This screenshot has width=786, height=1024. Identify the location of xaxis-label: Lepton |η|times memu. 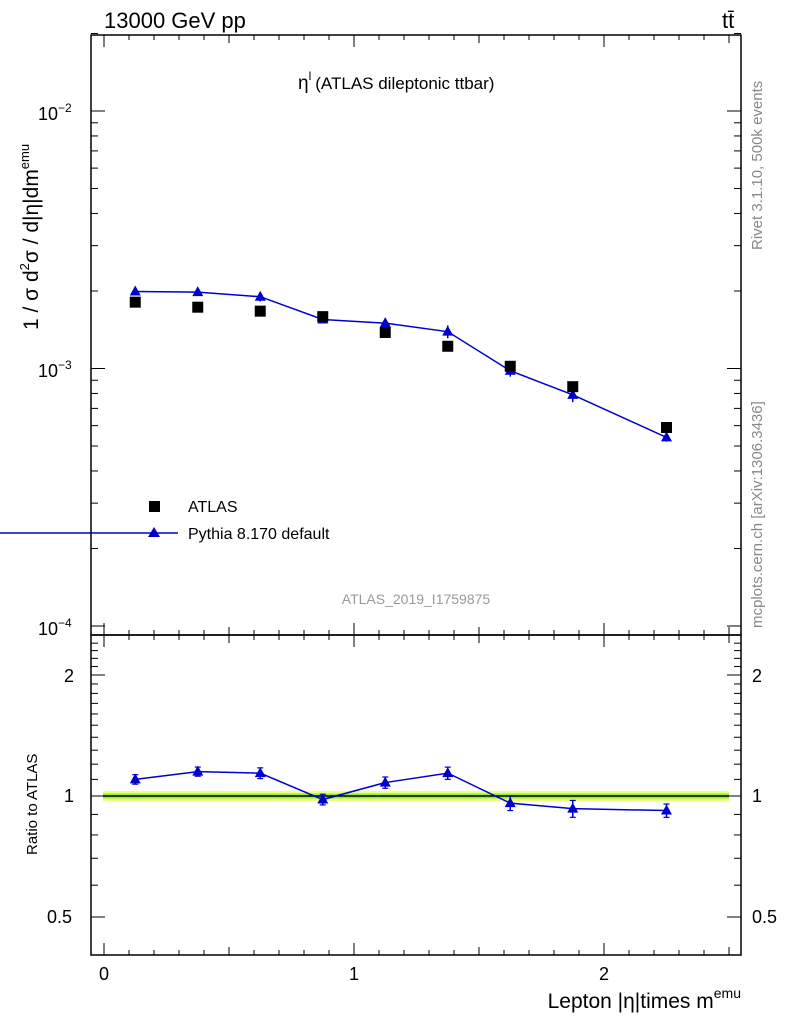
(644, 999).